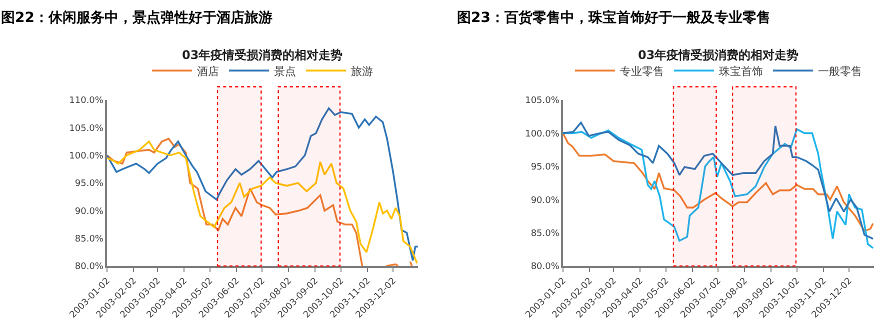 The width and height of the screenshot is (888, 336). What do you see at coordinates (361, 71) in the screenshot?
I see `legend-label: 旅游` at bounding box center [361, 71].